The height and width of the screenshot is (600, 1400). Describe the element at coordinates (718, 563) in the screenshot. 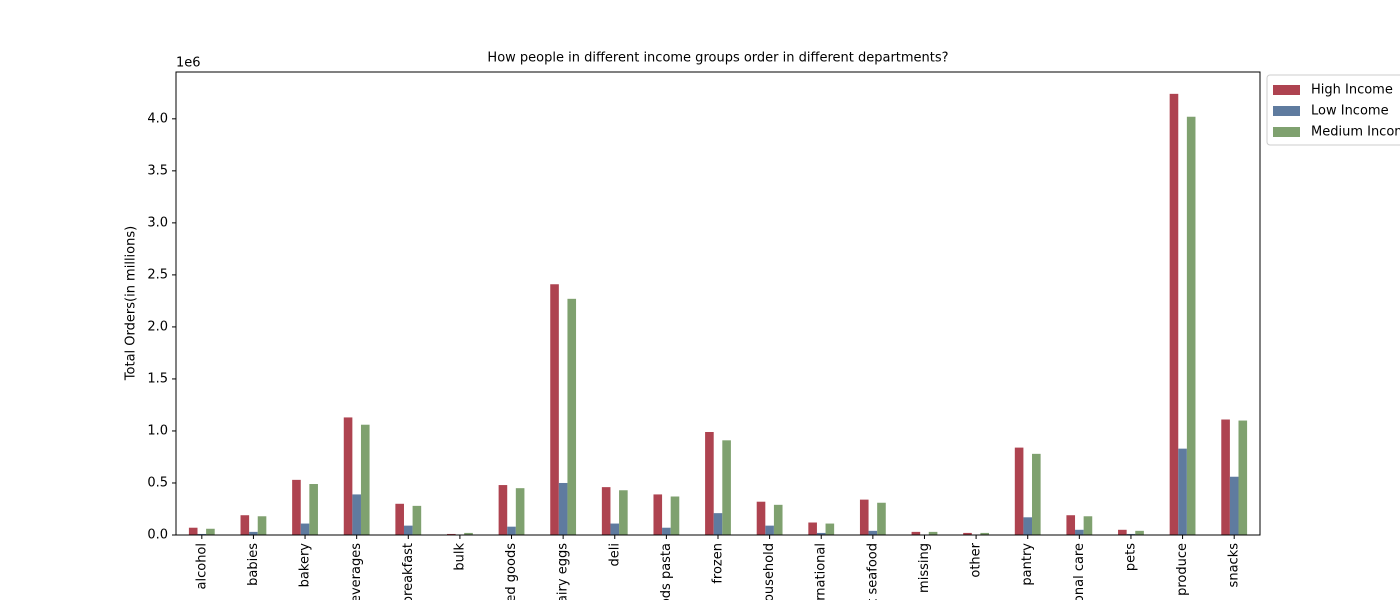

I see `x-tick-label: frozen` at that location.